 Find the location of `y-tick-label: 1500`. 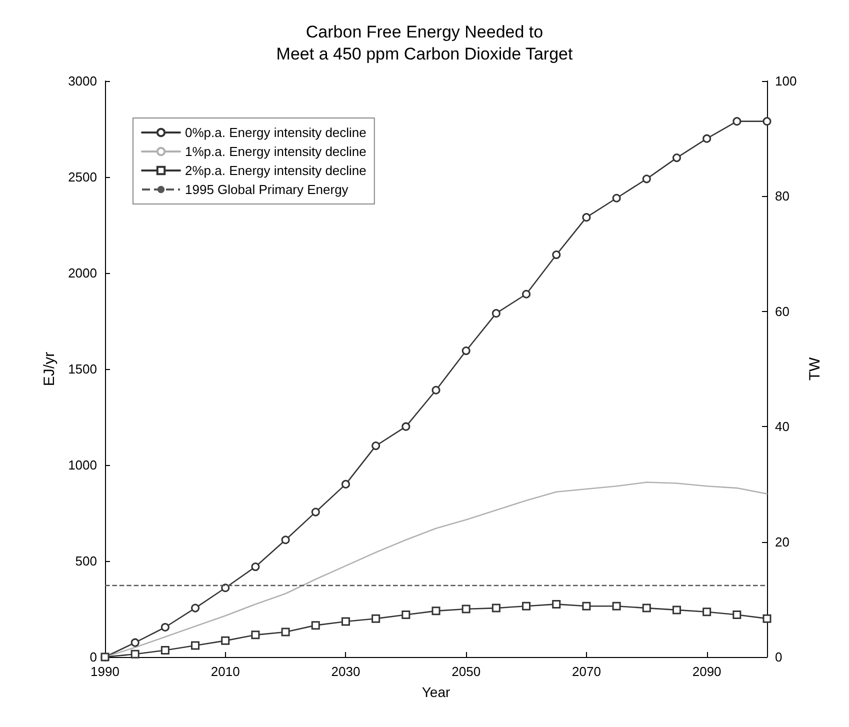

y-tick-label: 1500 is located at coordinates (82, 369).